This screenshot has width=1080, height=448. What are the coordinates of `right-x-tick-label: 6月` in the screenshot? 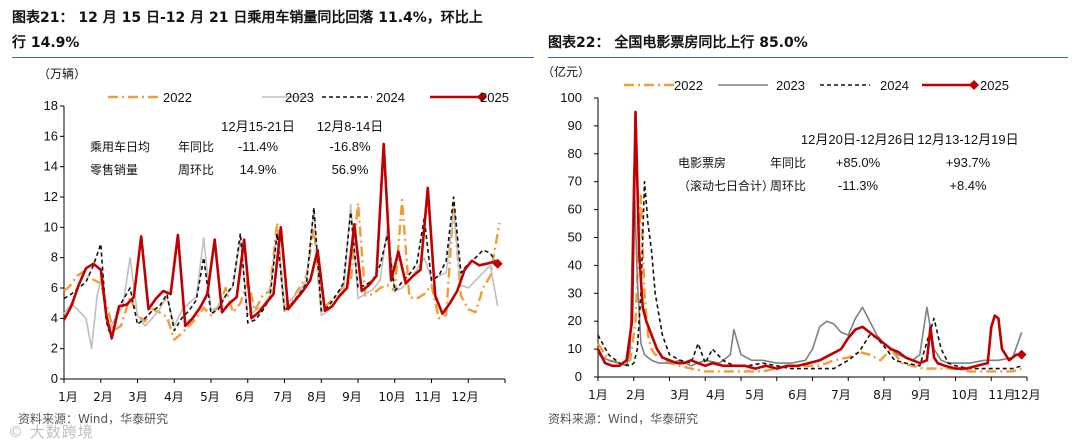 It's located at (798, 395).